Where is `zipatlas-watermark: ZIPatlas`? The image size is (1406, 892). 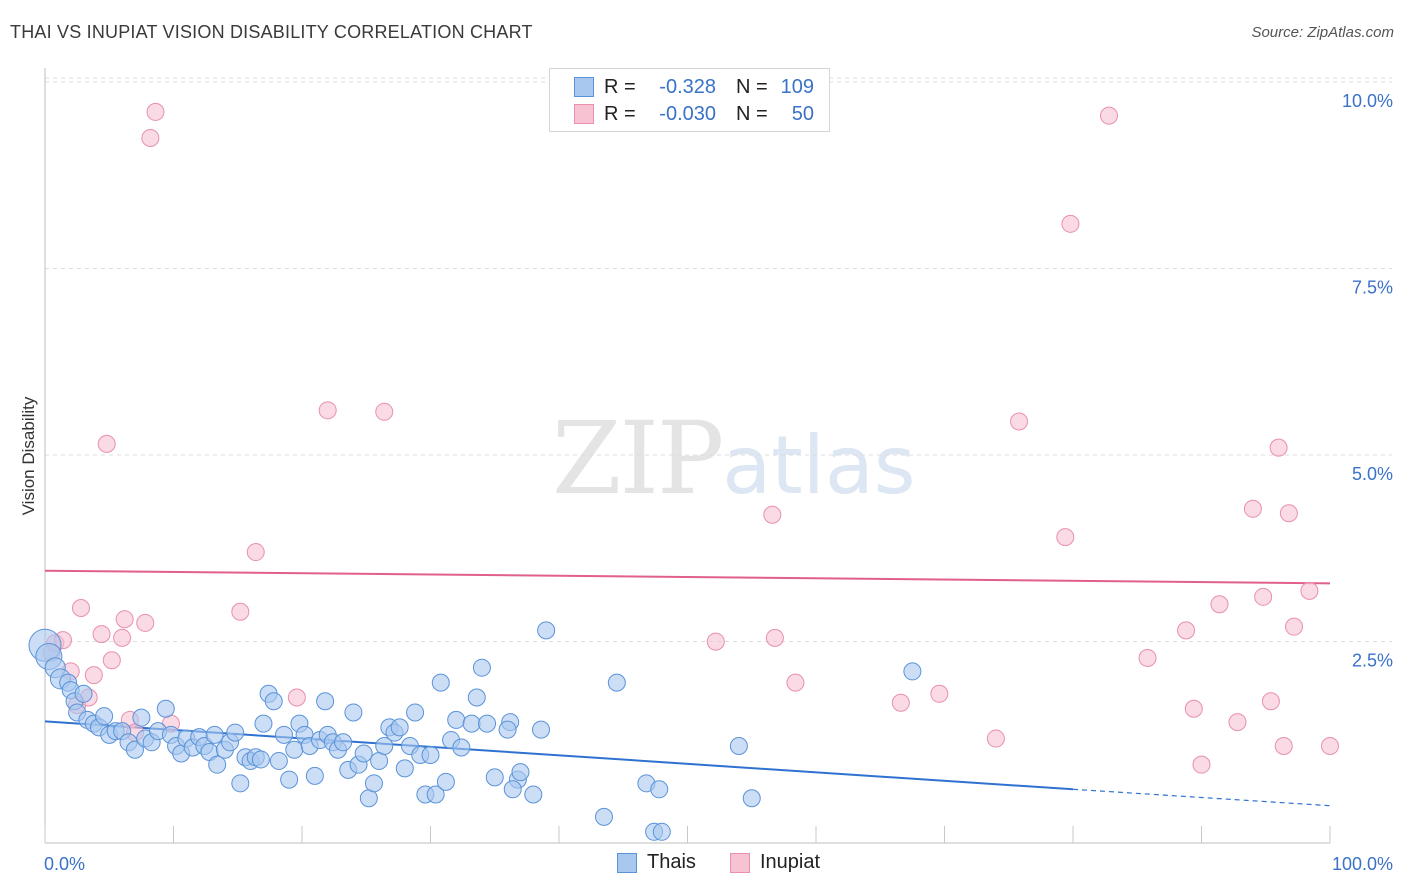 zipatlas-watermark: ZIPatlas is located at coordinates (734, 458).